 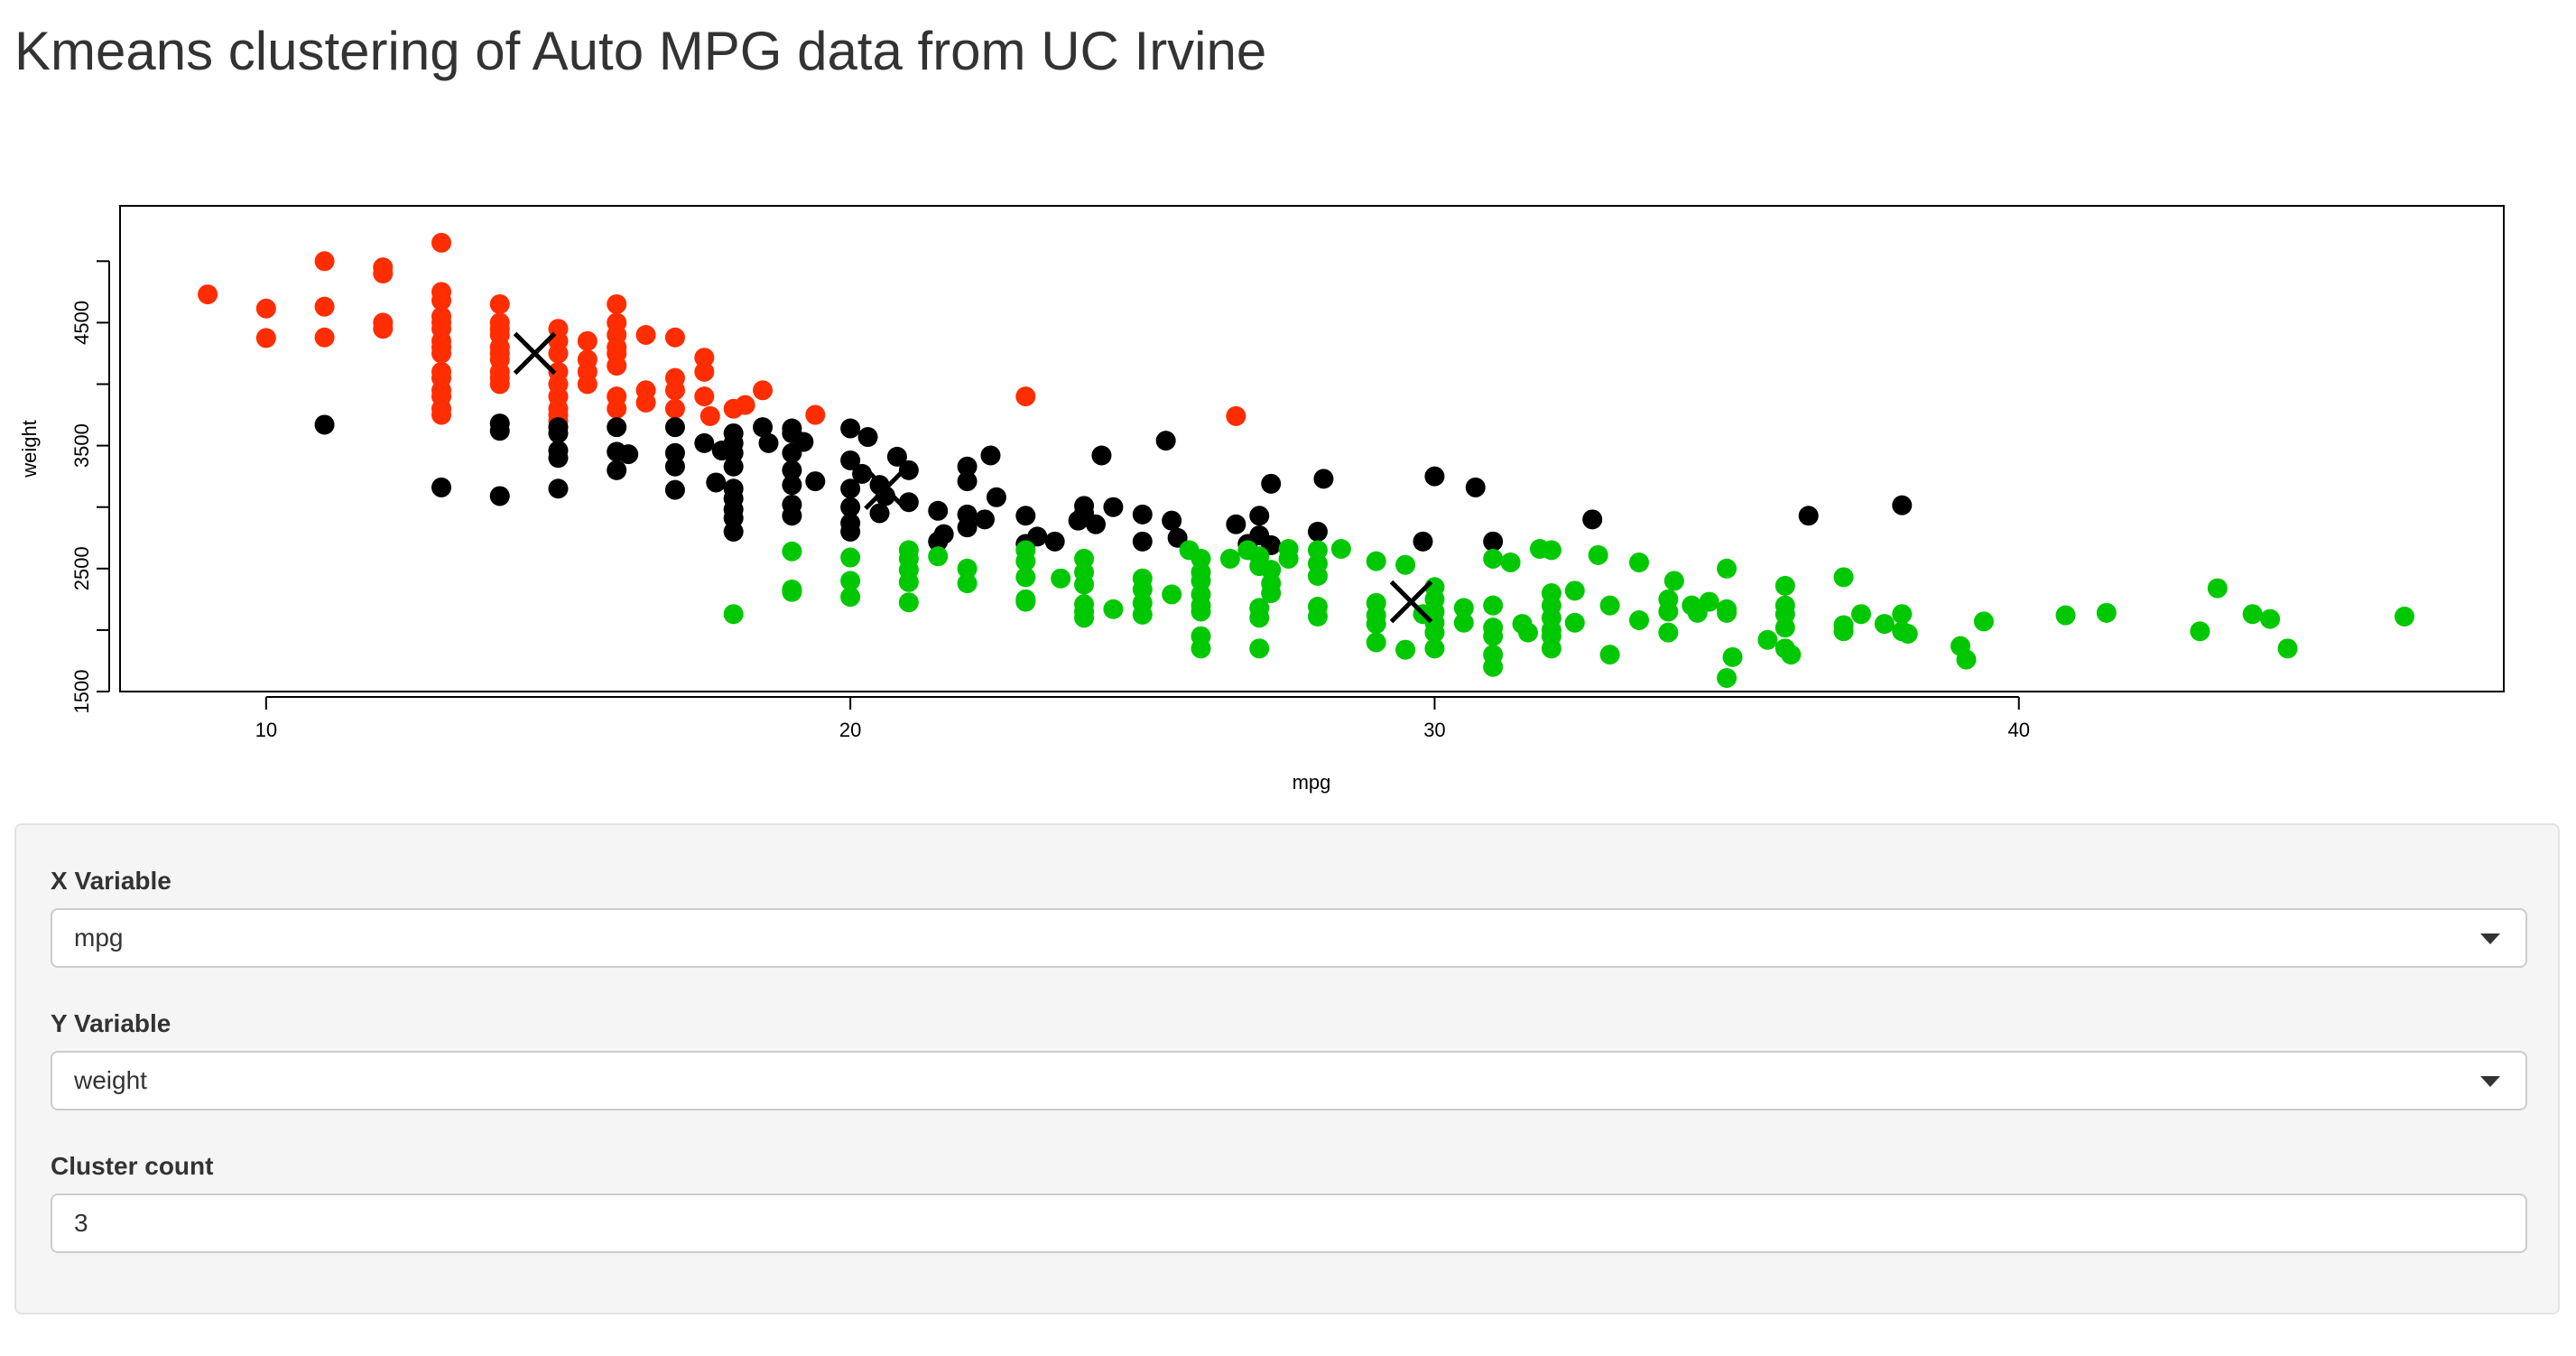 I want to click on y-tick-label: 2500, so click(x=81, y=568).